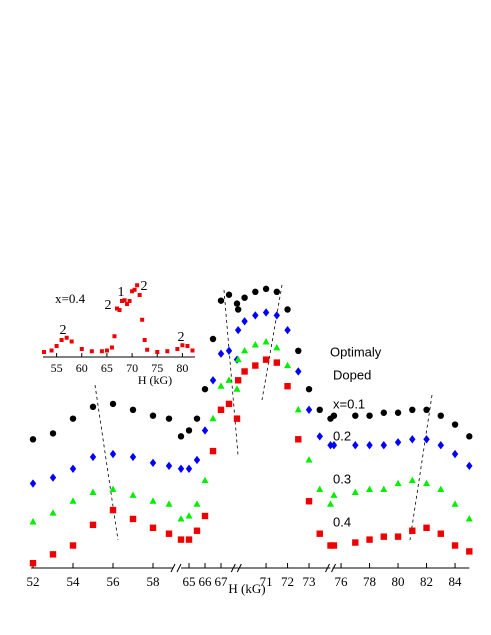 Image resolution: width=491 pixels, height=635 pixels. What do you see at coordinates (349, 403) in the screenshot?
I see `series-label: x=0.1` at bounding box center [349, 403].